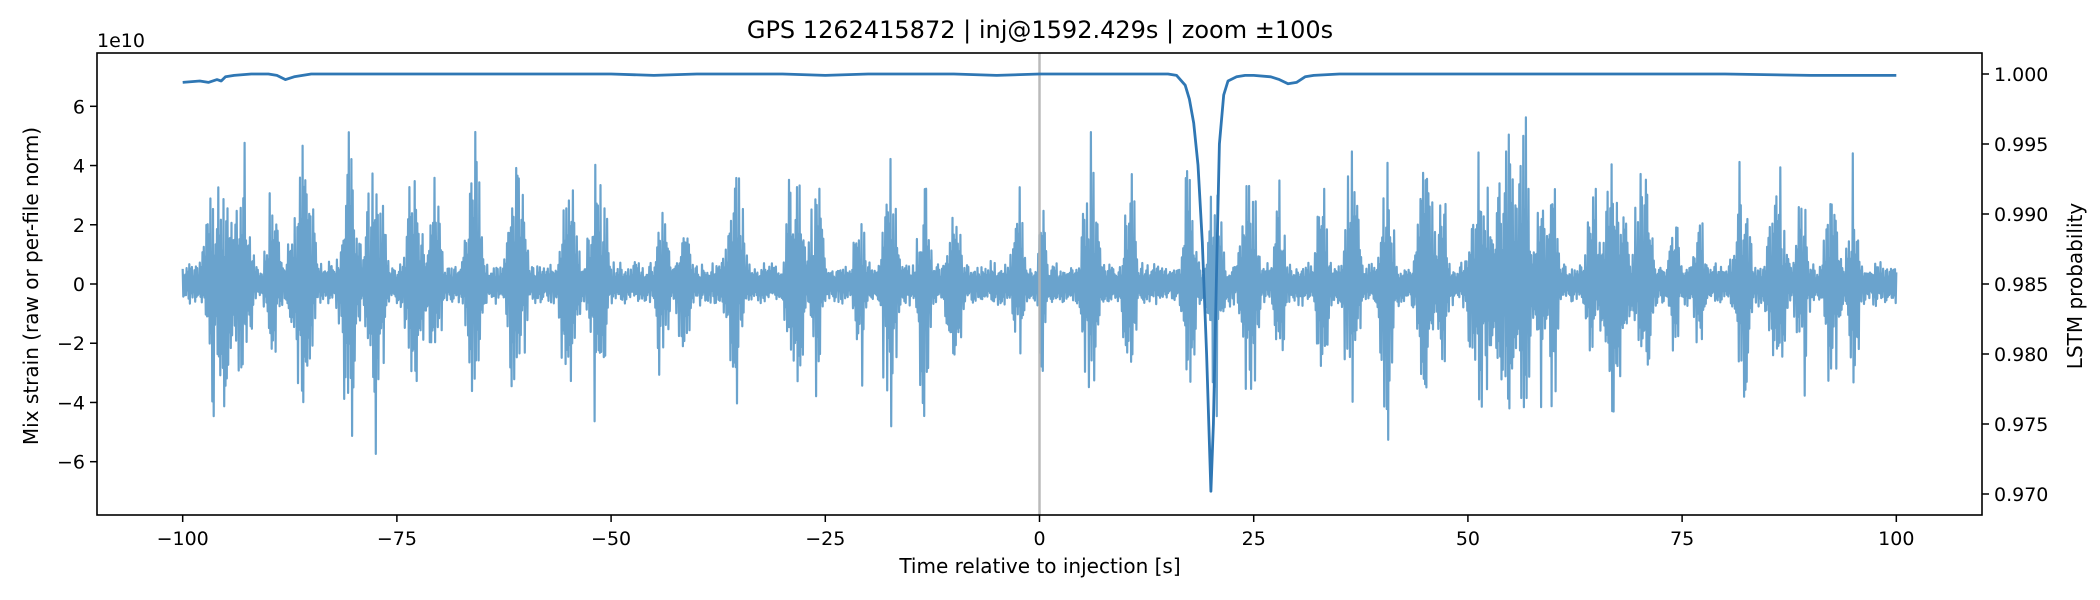  What do you see at coordinates (397, 539) in the screenshot?
I see `x-tick-label: −75` at bounding box center [397, 539].